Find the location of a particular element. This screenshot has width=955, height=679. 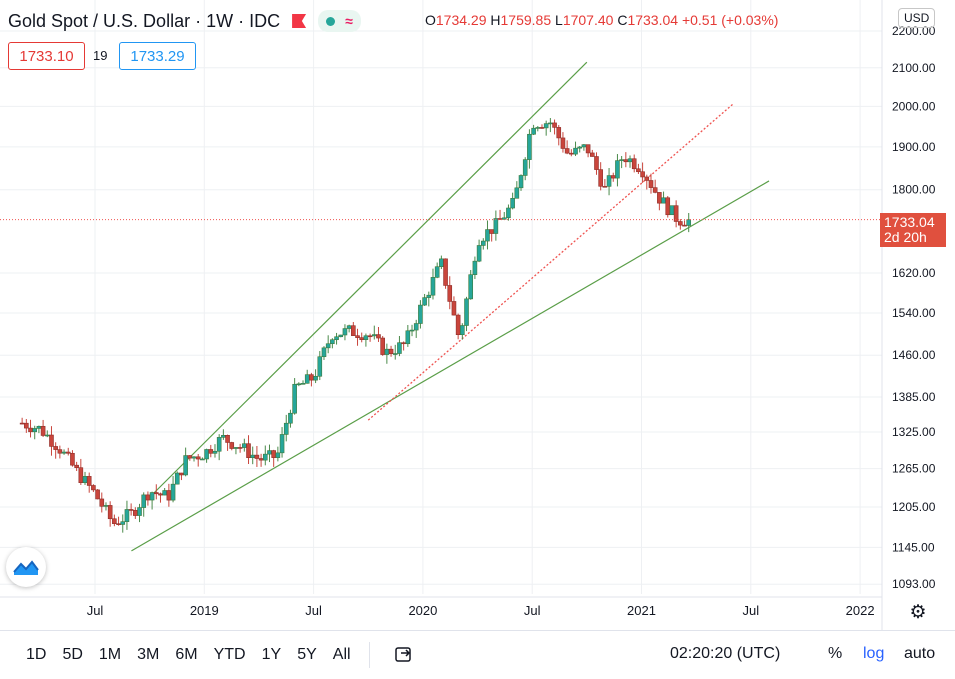

symbol-title: Gold Spot / U.S. Dollar · 1W · IDC is located at coordinates (144, 20).